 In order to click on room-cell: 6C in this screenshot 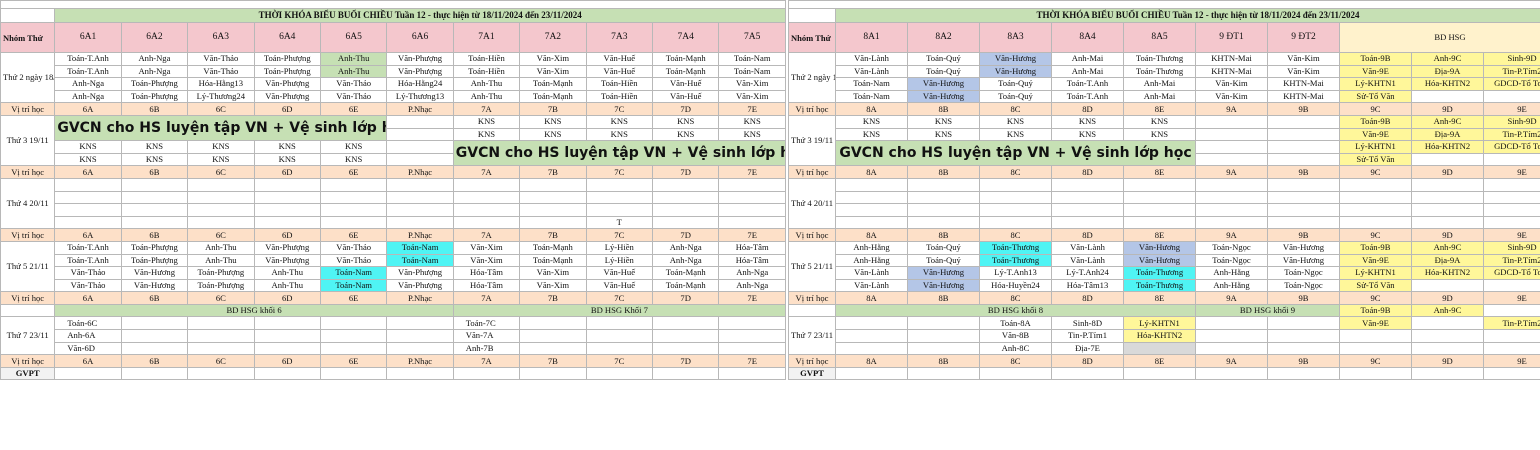, I will do `click(221, 361)`.